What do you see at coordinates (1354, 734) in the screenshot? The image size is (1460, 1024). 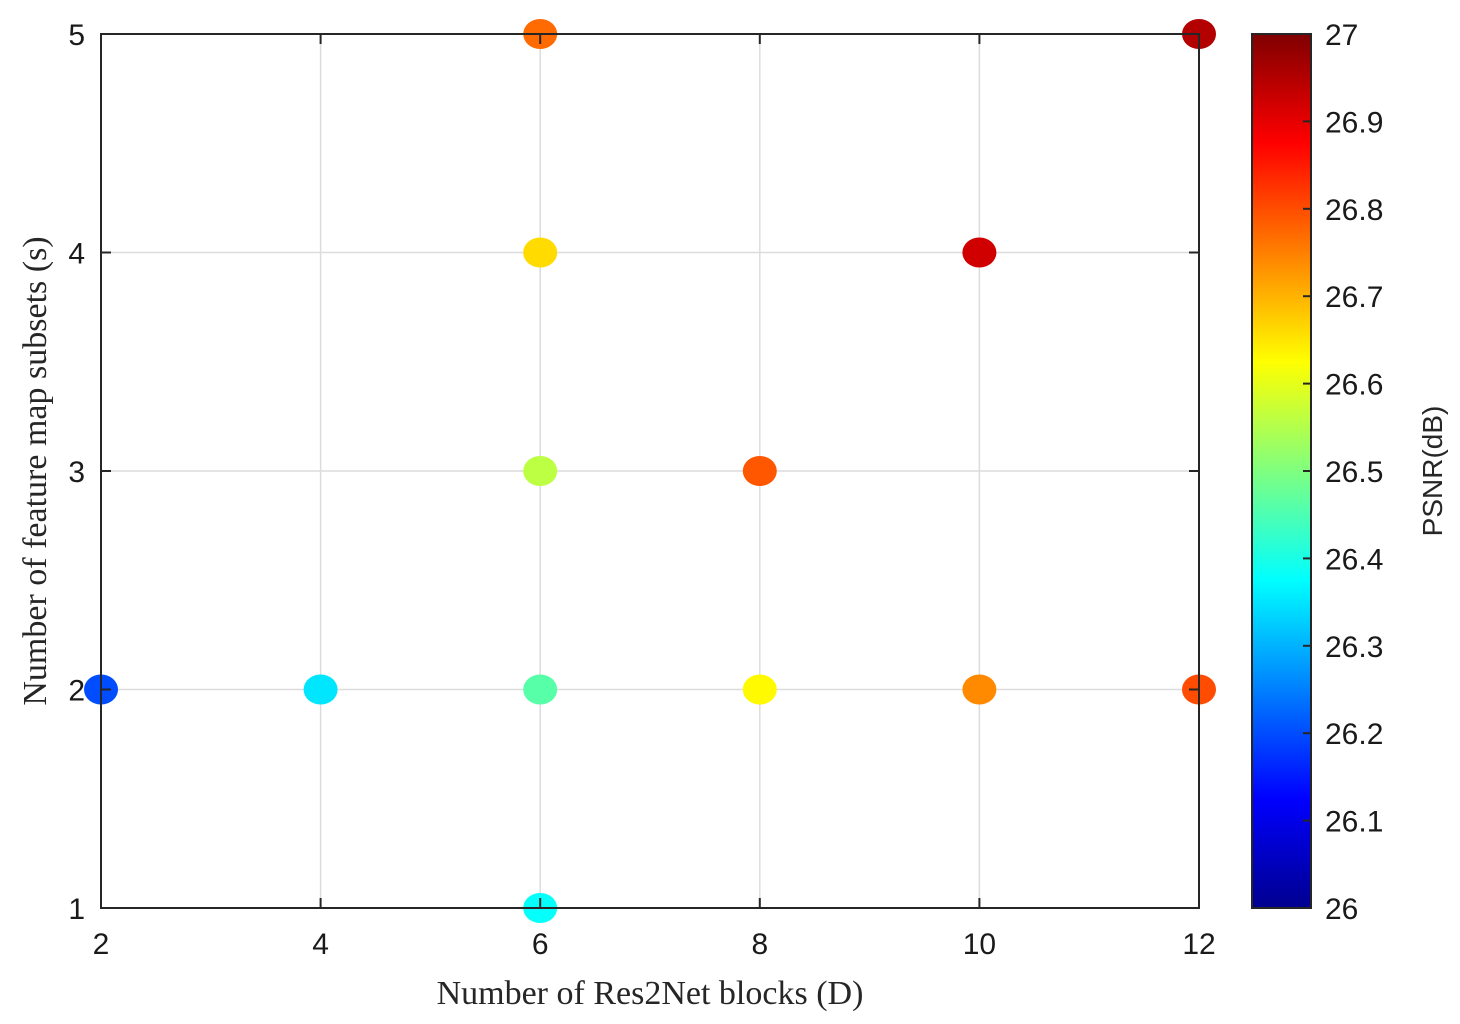 I see `colorbar-tick-label: 26.2` at bounding box center [1354, 734].